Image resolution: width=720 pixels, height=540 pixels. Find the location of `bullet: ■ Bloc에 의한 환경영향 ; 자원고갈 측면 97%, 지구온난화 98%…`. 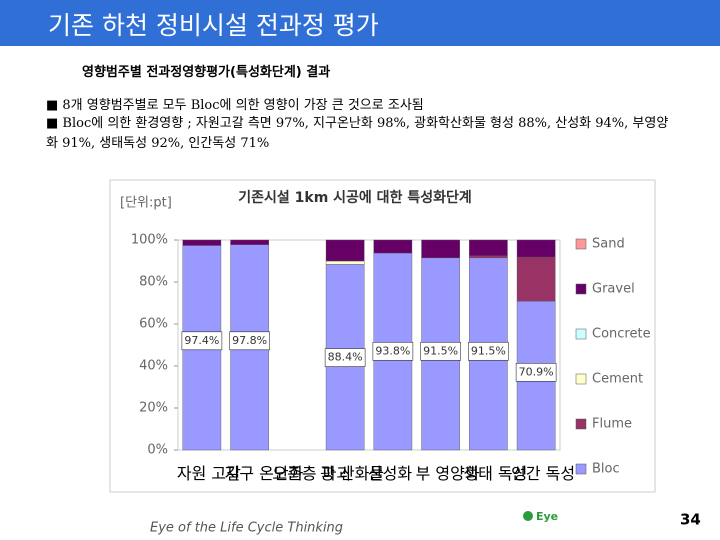

bullet: ■ Bloc에 의한 환경영향 ; 자원고갈 측면 97%, 지구온난화 98%… is located at coordinates (357, 133).